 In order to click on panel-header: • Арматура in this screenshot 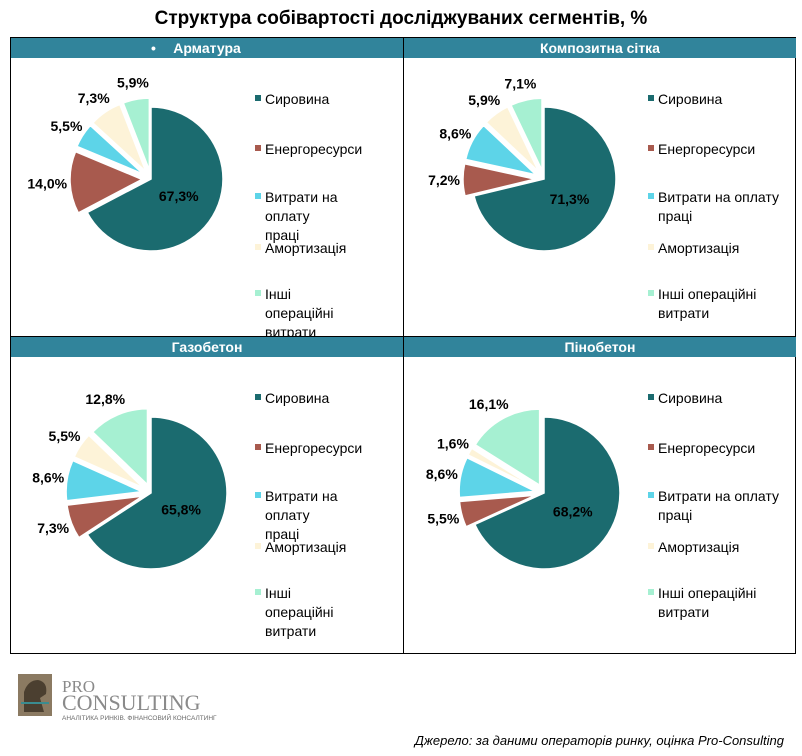, I will do `click(207, 48)`.